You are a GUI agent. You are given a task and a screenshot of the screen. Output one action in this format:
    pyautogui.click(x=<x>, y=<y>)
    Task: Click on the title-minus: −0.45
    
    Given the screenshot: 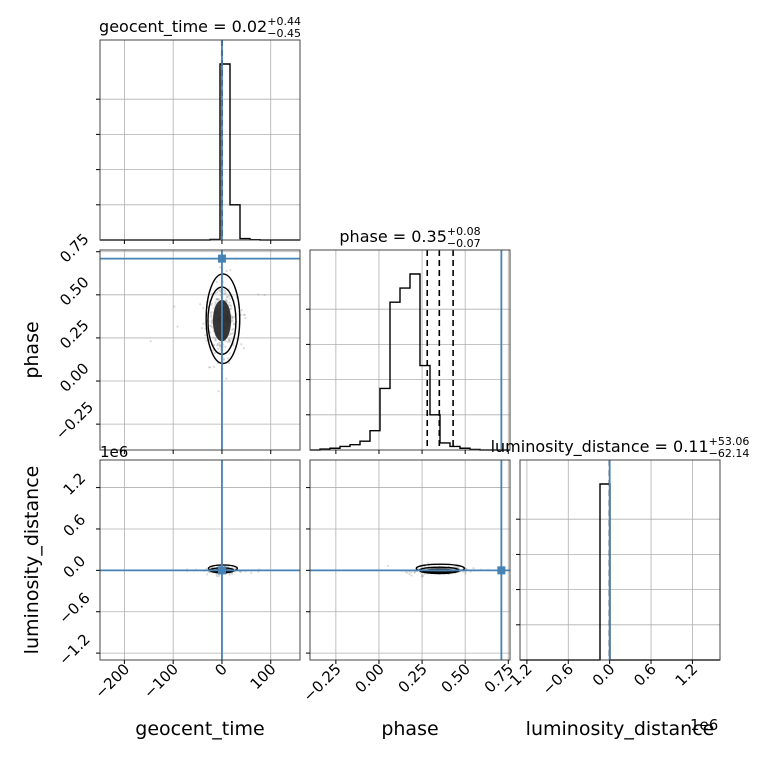 What is the action you would take?
    pyautogui.click(x=284, y=33)
    